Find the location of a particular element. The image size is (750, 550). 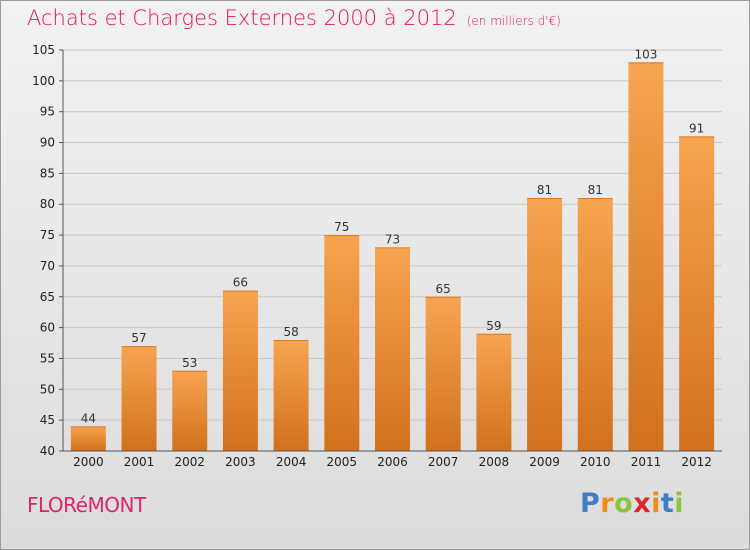

y-tick-label: 100 is located at coordinates (43, 81).